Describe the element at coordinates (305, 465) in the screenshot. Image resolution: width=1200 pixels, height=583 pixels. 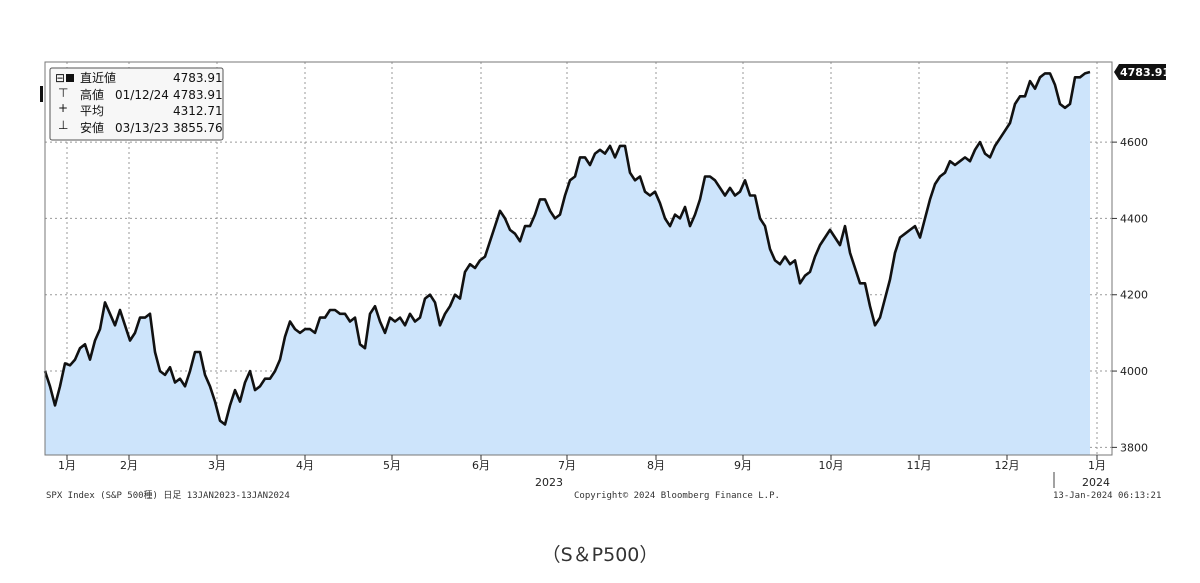
I see `x-tick-label: 4月` at that location.